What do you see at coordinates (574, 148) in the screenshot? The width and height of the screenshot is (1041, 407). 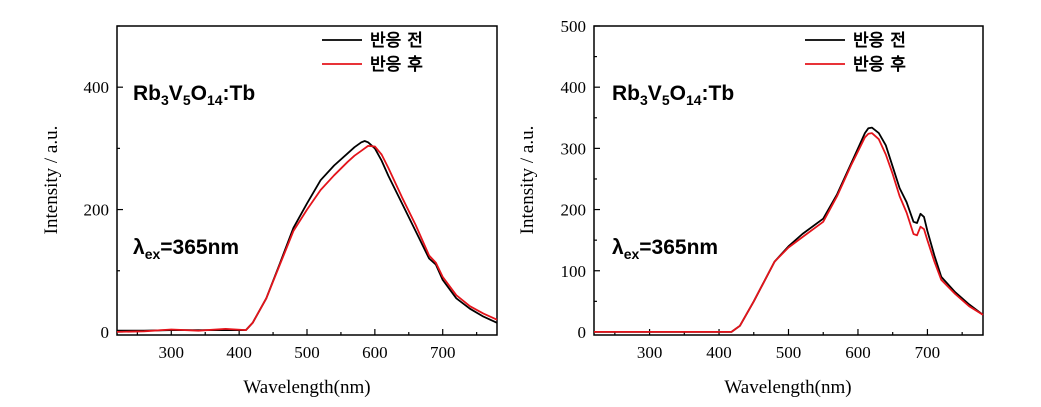 I see `y-tick-label: 300` at bounding box center [574, 148].